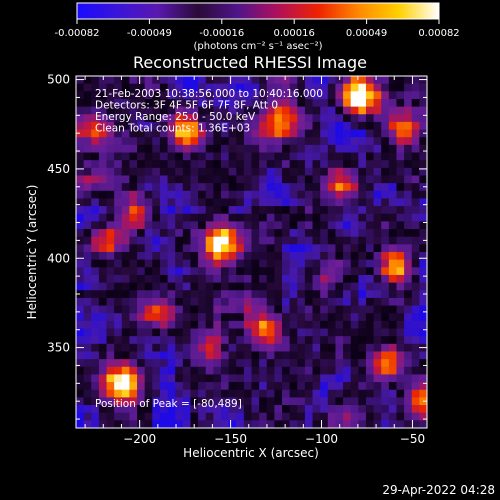 The width and height of the screenshot is (500, 500). What do you see at coordinates (412, 439) in the screenshot?
I see `x-tick-label: −50` at bounding box center [412, 439].